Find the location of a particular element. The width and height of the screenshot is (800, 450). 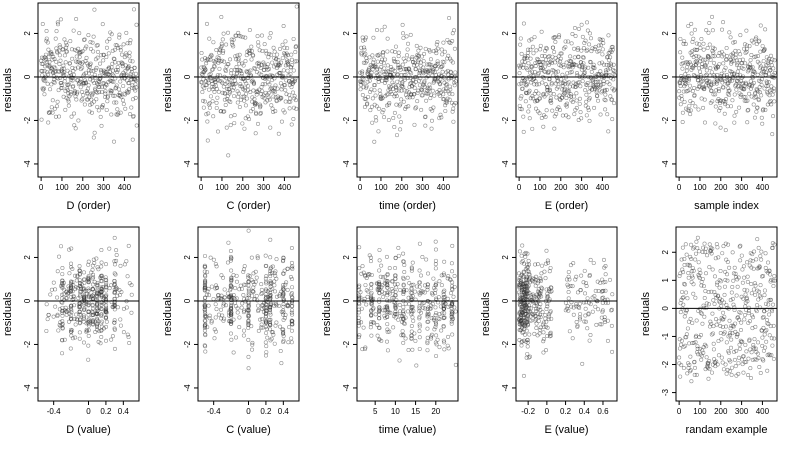

x-tick-label: 200 is located at coordinates (83, 187).